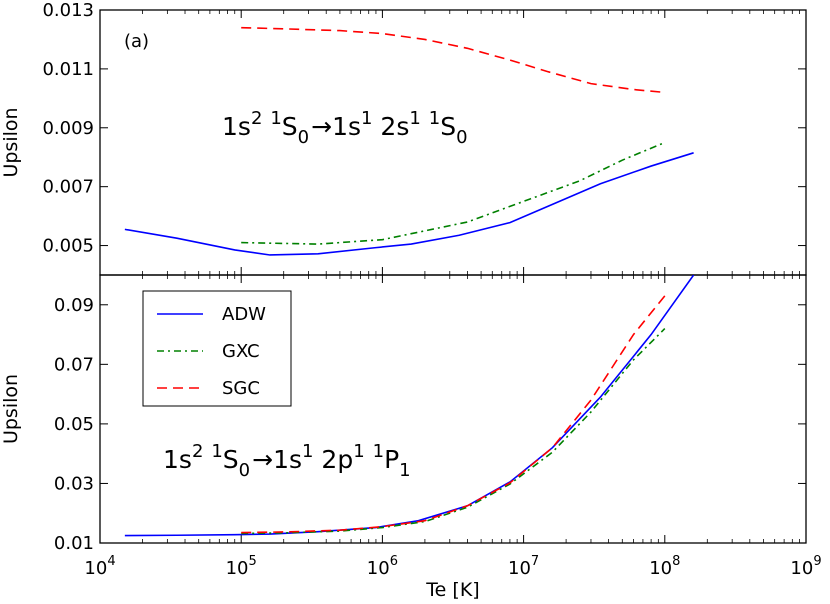  I want to click on x-axis-title: Te [K], so click(452, 590).